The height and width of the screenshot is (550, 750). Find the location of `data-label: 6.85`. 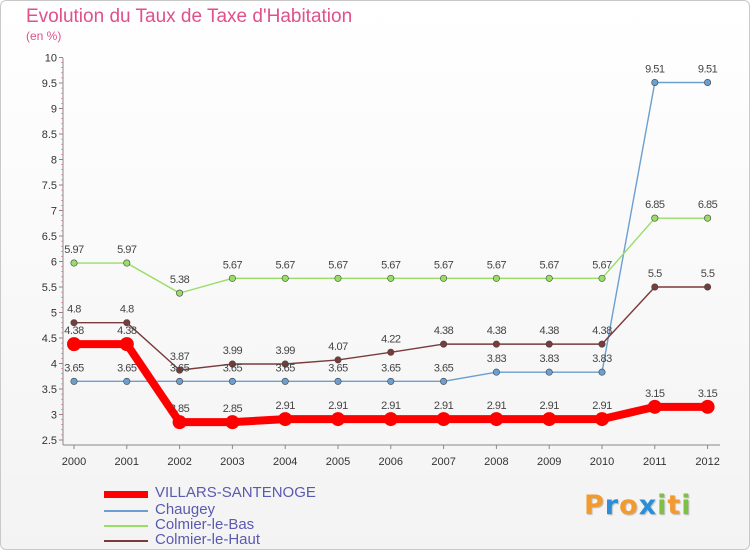

data-label: 6.85 is located at coordinates (655, 205).